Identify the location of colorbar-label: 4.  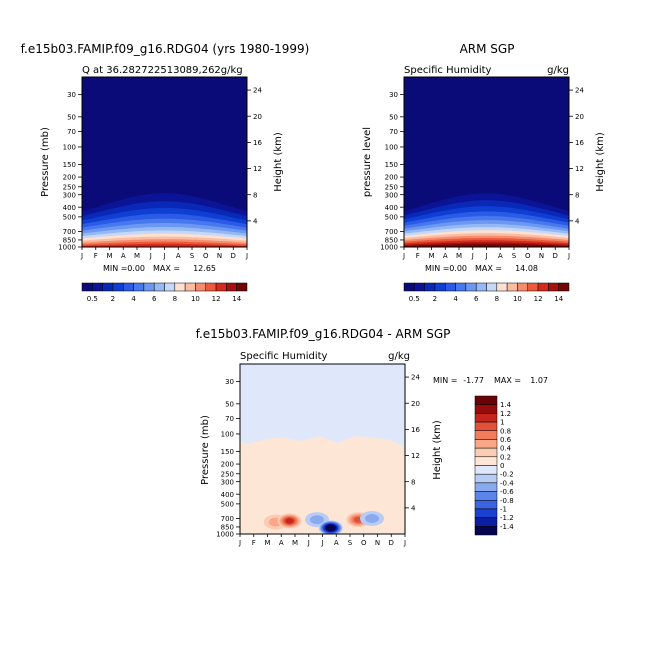
(133, 299).